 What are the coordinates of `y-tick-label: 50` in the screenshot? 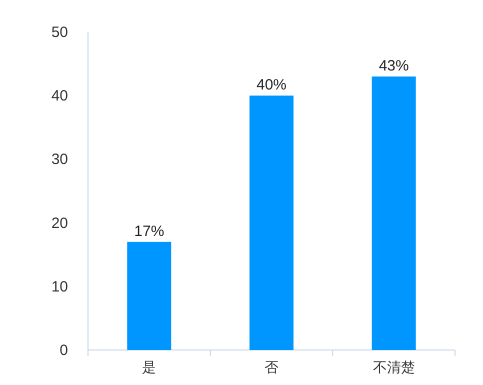 It's located at (59, 32).